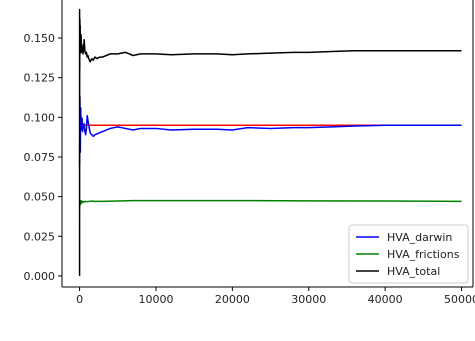 The height and width of the screenshot is (341, 475). I want to click on x-tick-label: 0, so click(79, 299).